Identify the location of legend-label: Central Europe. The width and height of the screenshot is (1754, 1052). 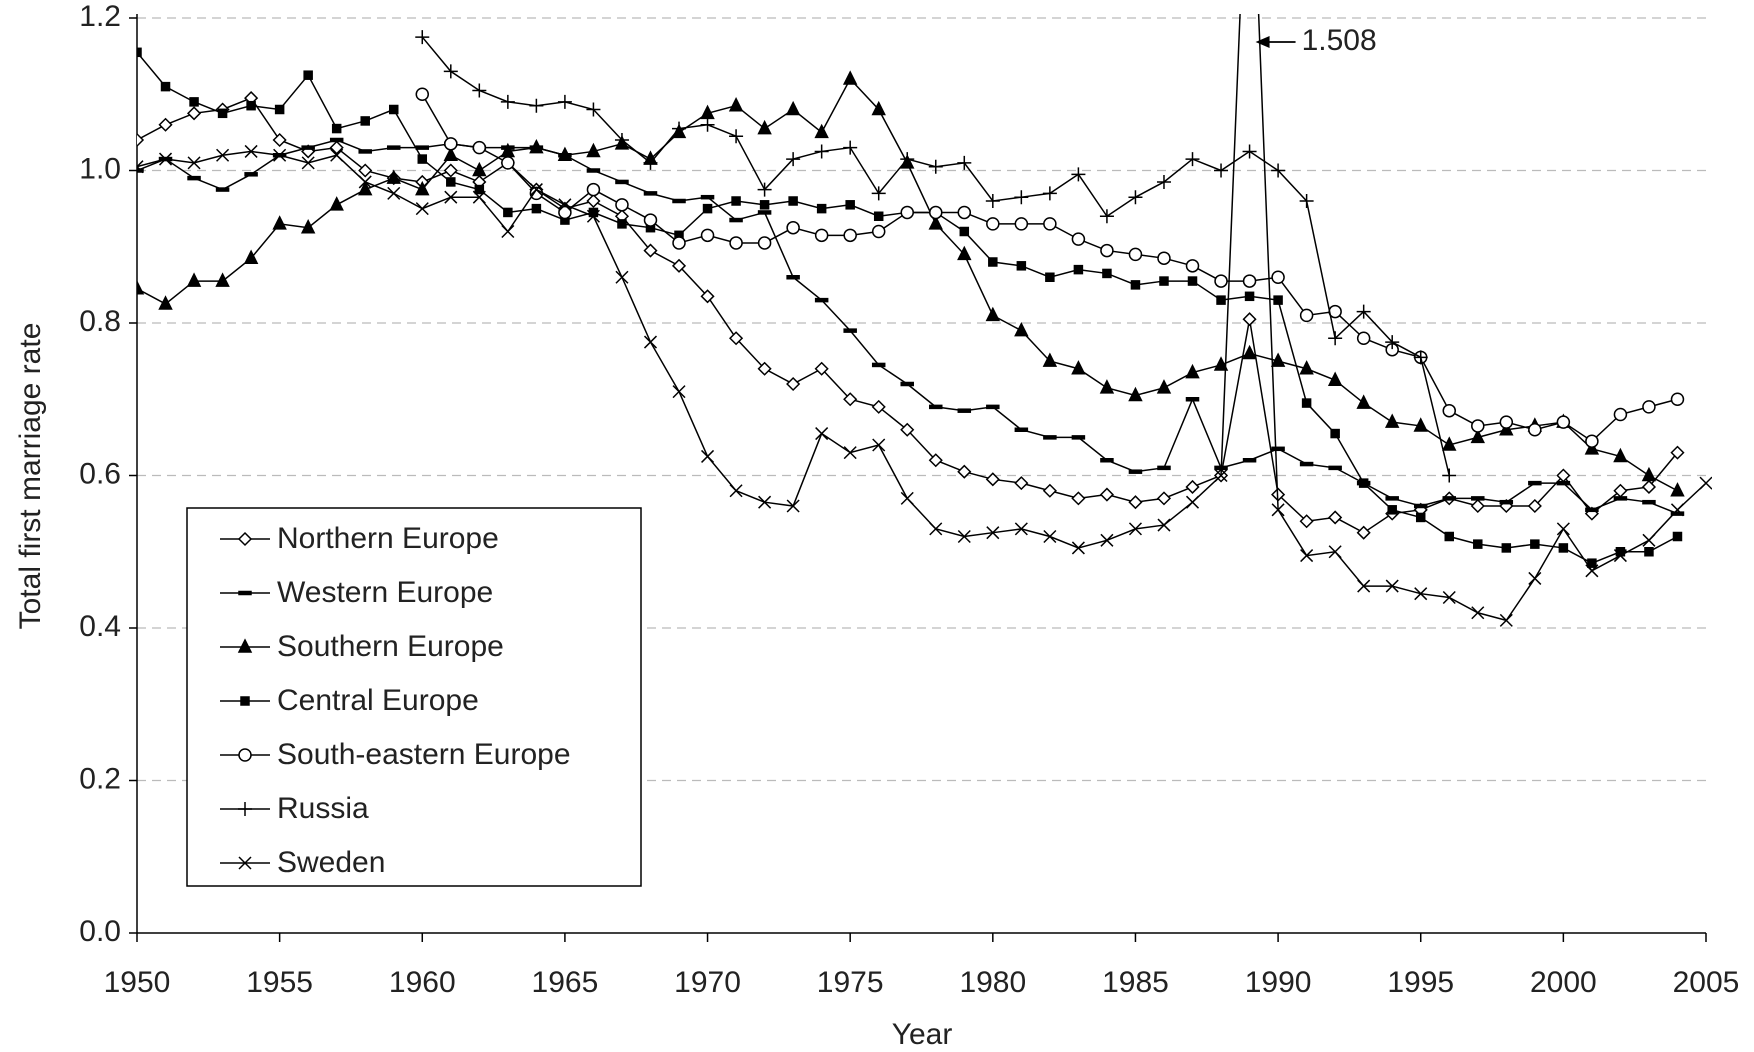
(378, 700).